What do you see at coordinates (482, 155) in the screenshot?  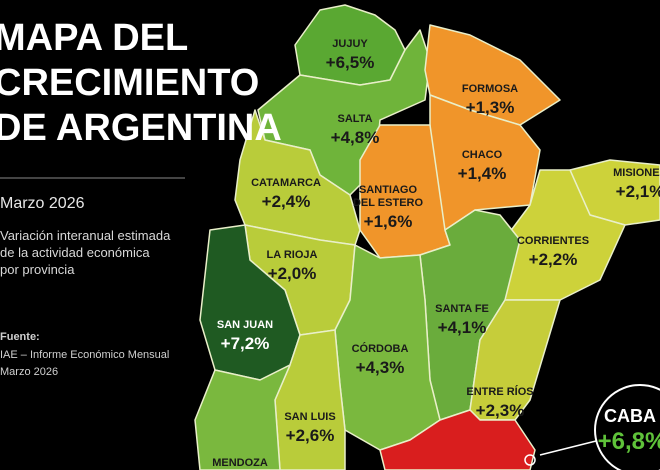 I see `province-name: CHACO` at bounding box center [482, 155].